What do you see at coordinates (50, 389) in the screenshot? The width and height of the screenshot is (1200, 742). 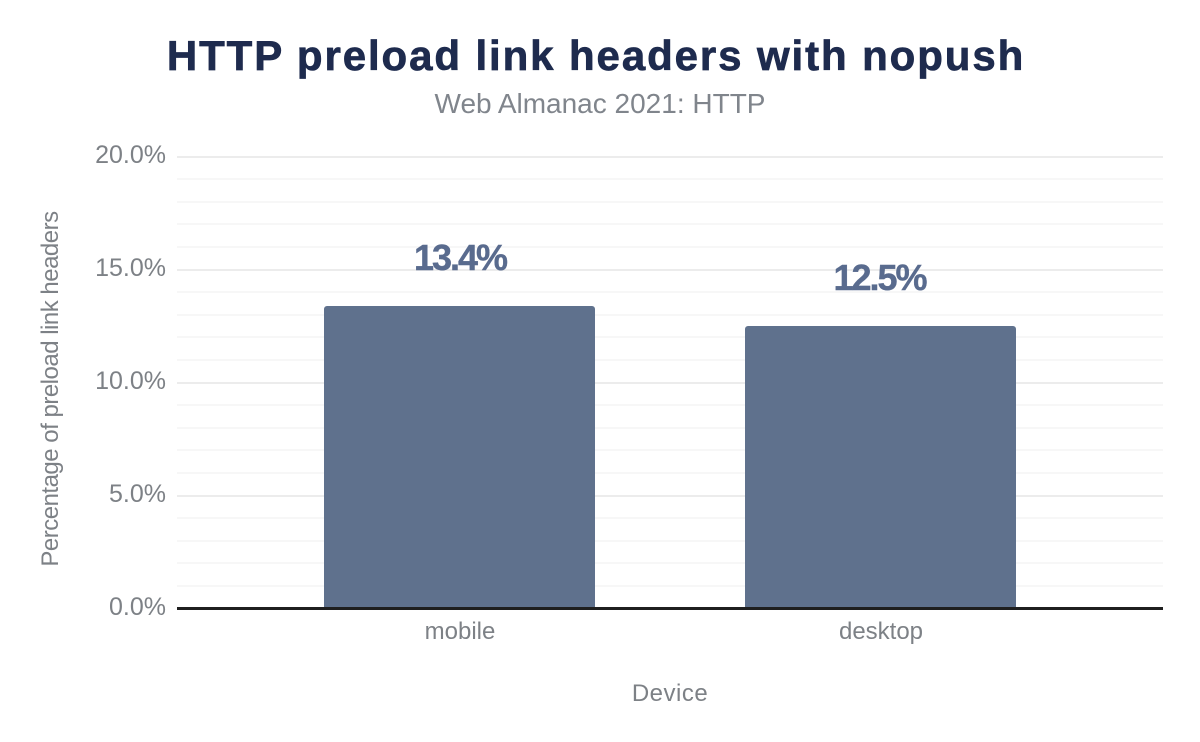 I see `svg-text:Percentage of preload link hea: Percentage of preload link headers` at bounding box center [50, 389].